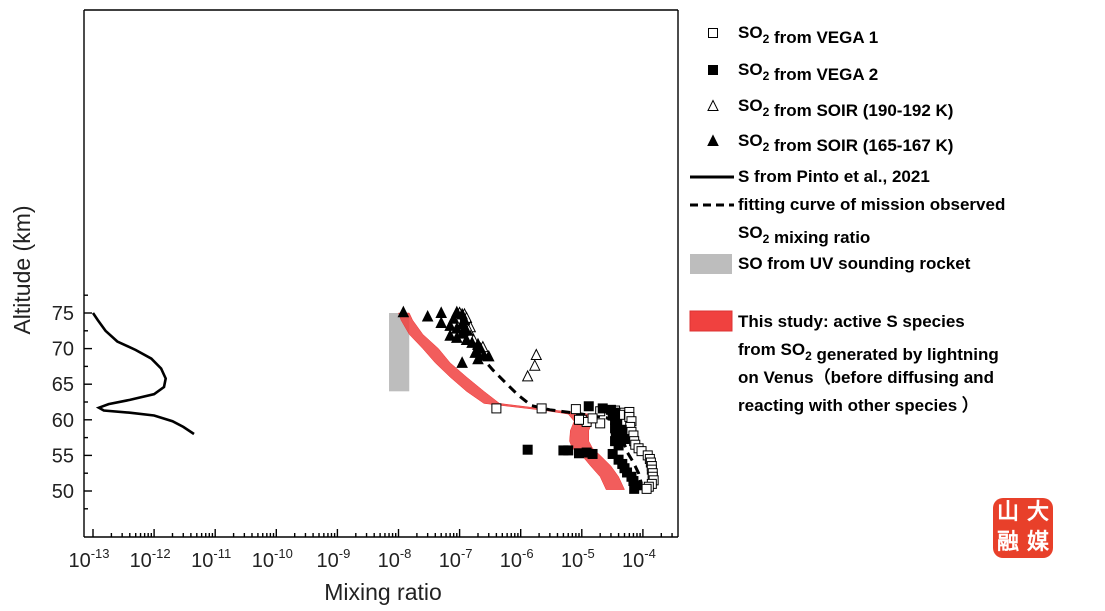 The height and width of the screenshot is (611, 1105). I want to click on bands-layer, so click(507, 401).